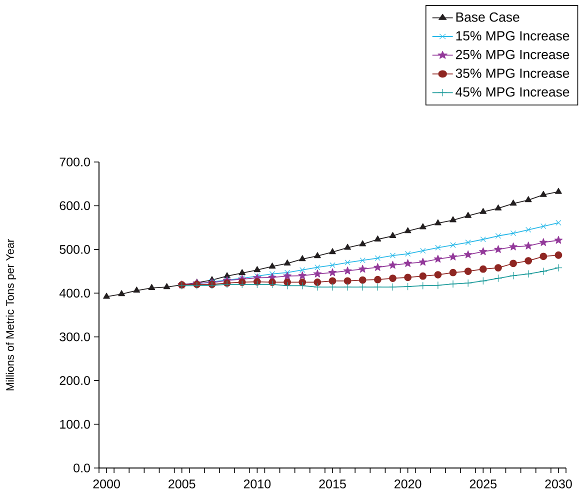 This screenshot has width=583, height=503. What do you see at coordinates (182, 484) in the screenshot?
I see `x-tick-label: 2005` at bounding box center [182, 484].